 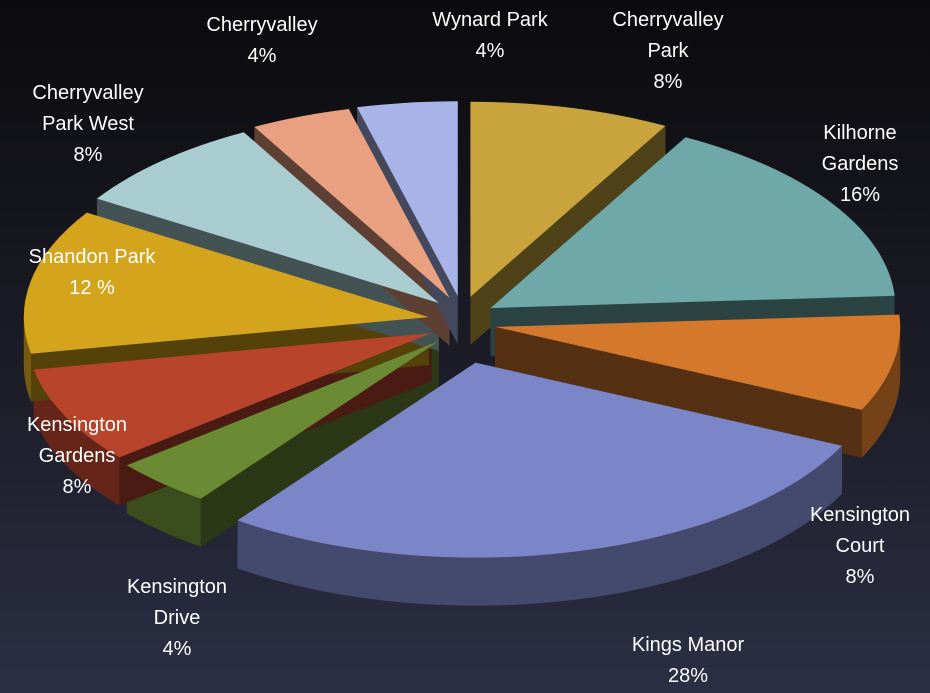 What do you see at coordinates (92, 273) in the screenshot?
I see `data-label: Shandon Park 12 %` at bounding box center [92, 273].